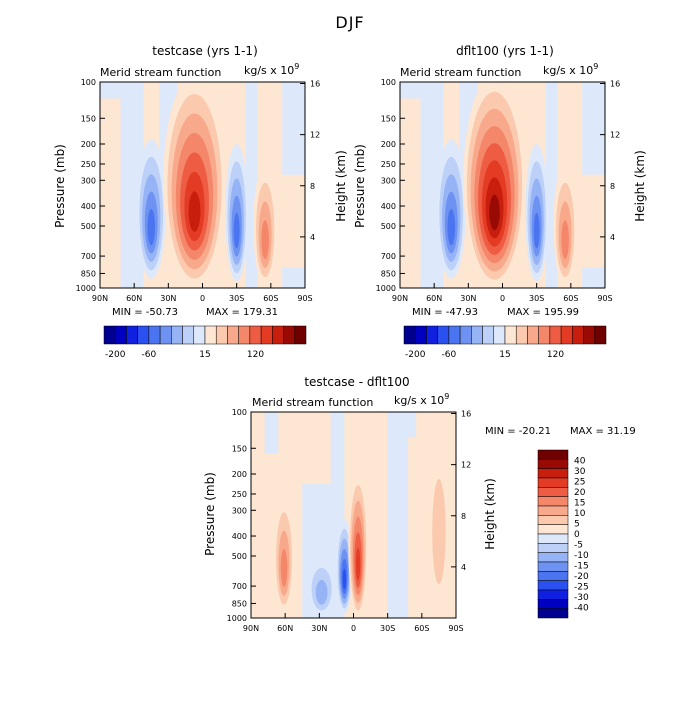 The image size is (700, 704). I want to click on min-label: MIN = -47.93, so click(445, 312).